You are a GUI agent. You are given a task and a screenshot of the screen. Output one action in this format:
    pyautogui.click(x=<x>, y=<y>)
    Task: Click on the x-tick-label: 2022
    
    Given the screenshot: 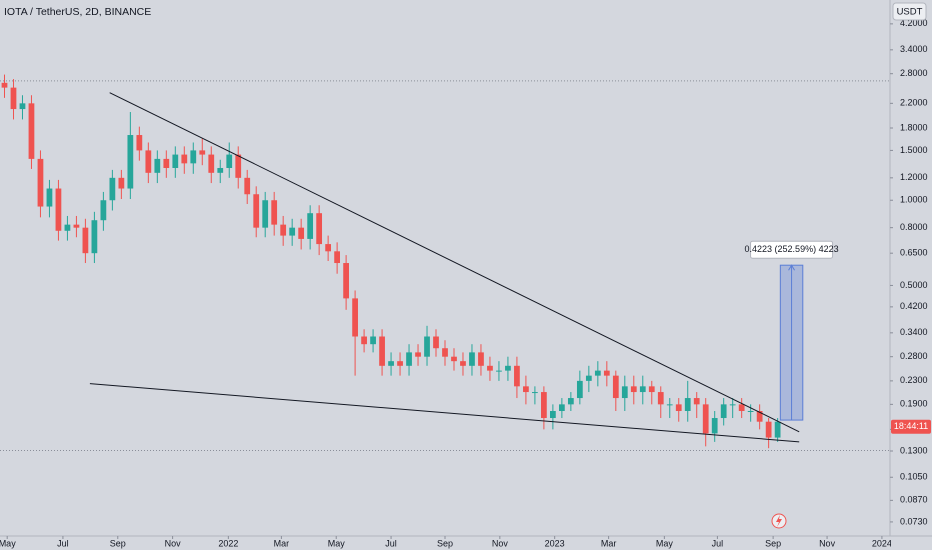 What is the action you would take?
    pyautogui.click(x=228, y=543)
    